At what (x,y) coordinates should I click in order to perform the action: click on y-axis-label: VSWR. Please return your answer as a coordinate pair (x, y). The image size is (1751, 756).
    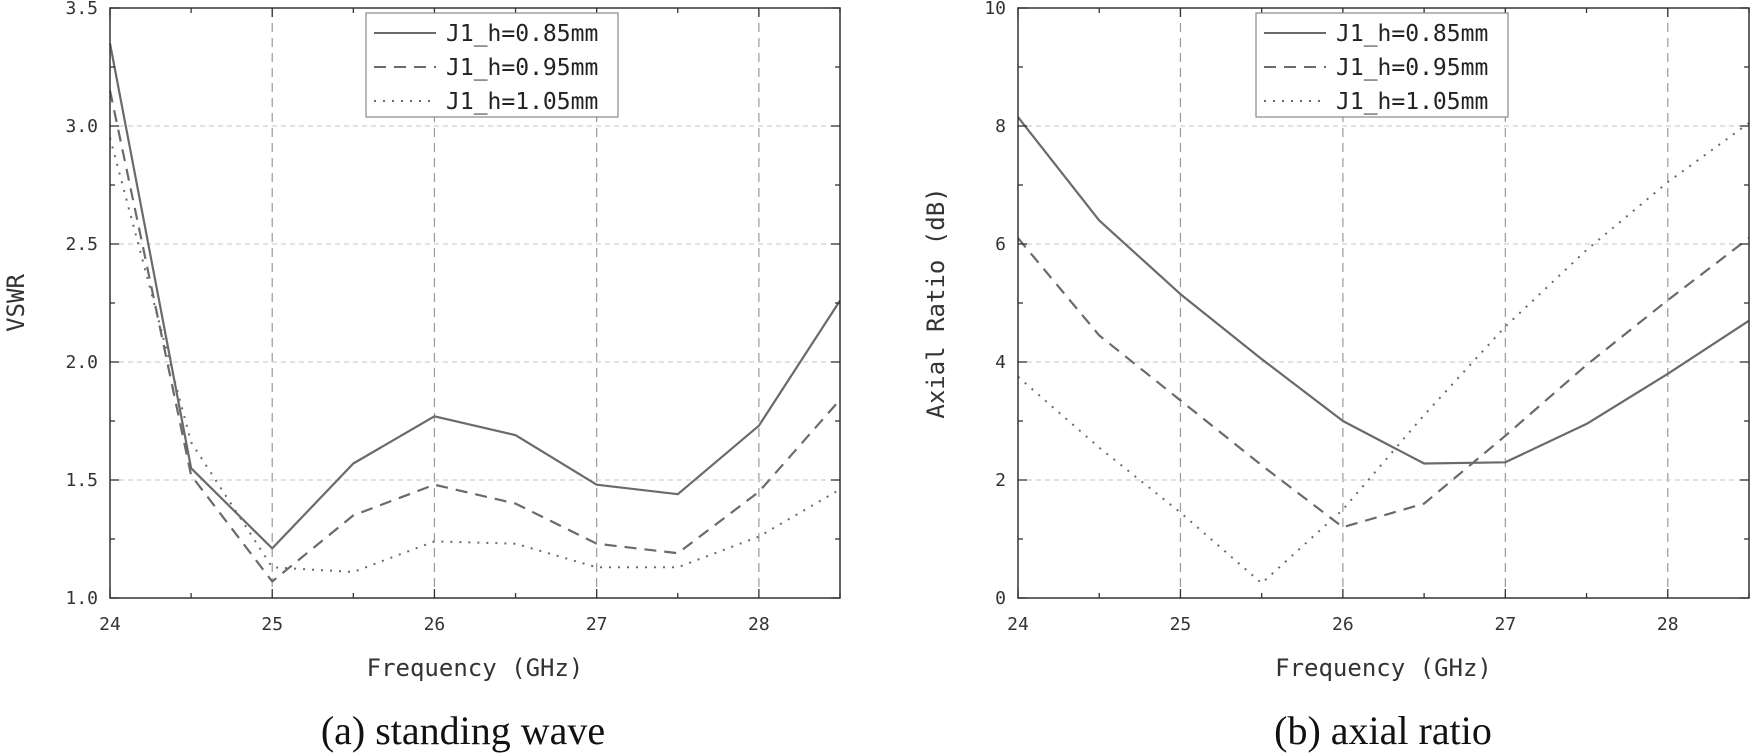
    Looking at the image, I should click on (16, 303).